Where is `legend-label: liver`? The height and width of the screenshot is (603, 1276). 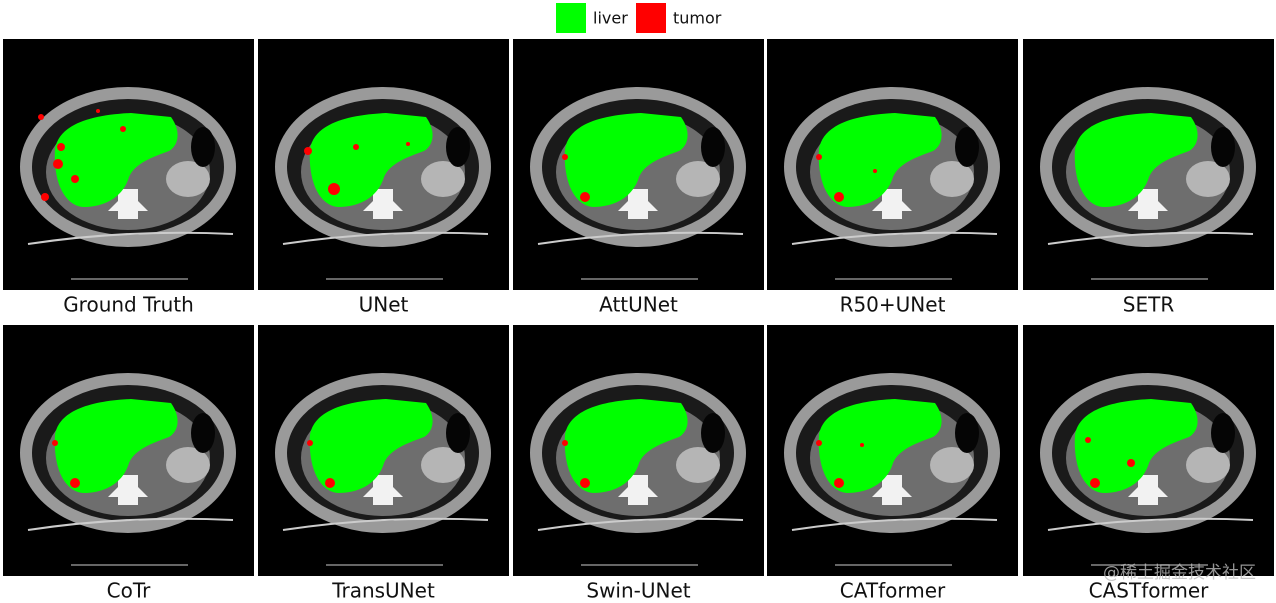 legend-label: liver is located at coordinates (610, 18).